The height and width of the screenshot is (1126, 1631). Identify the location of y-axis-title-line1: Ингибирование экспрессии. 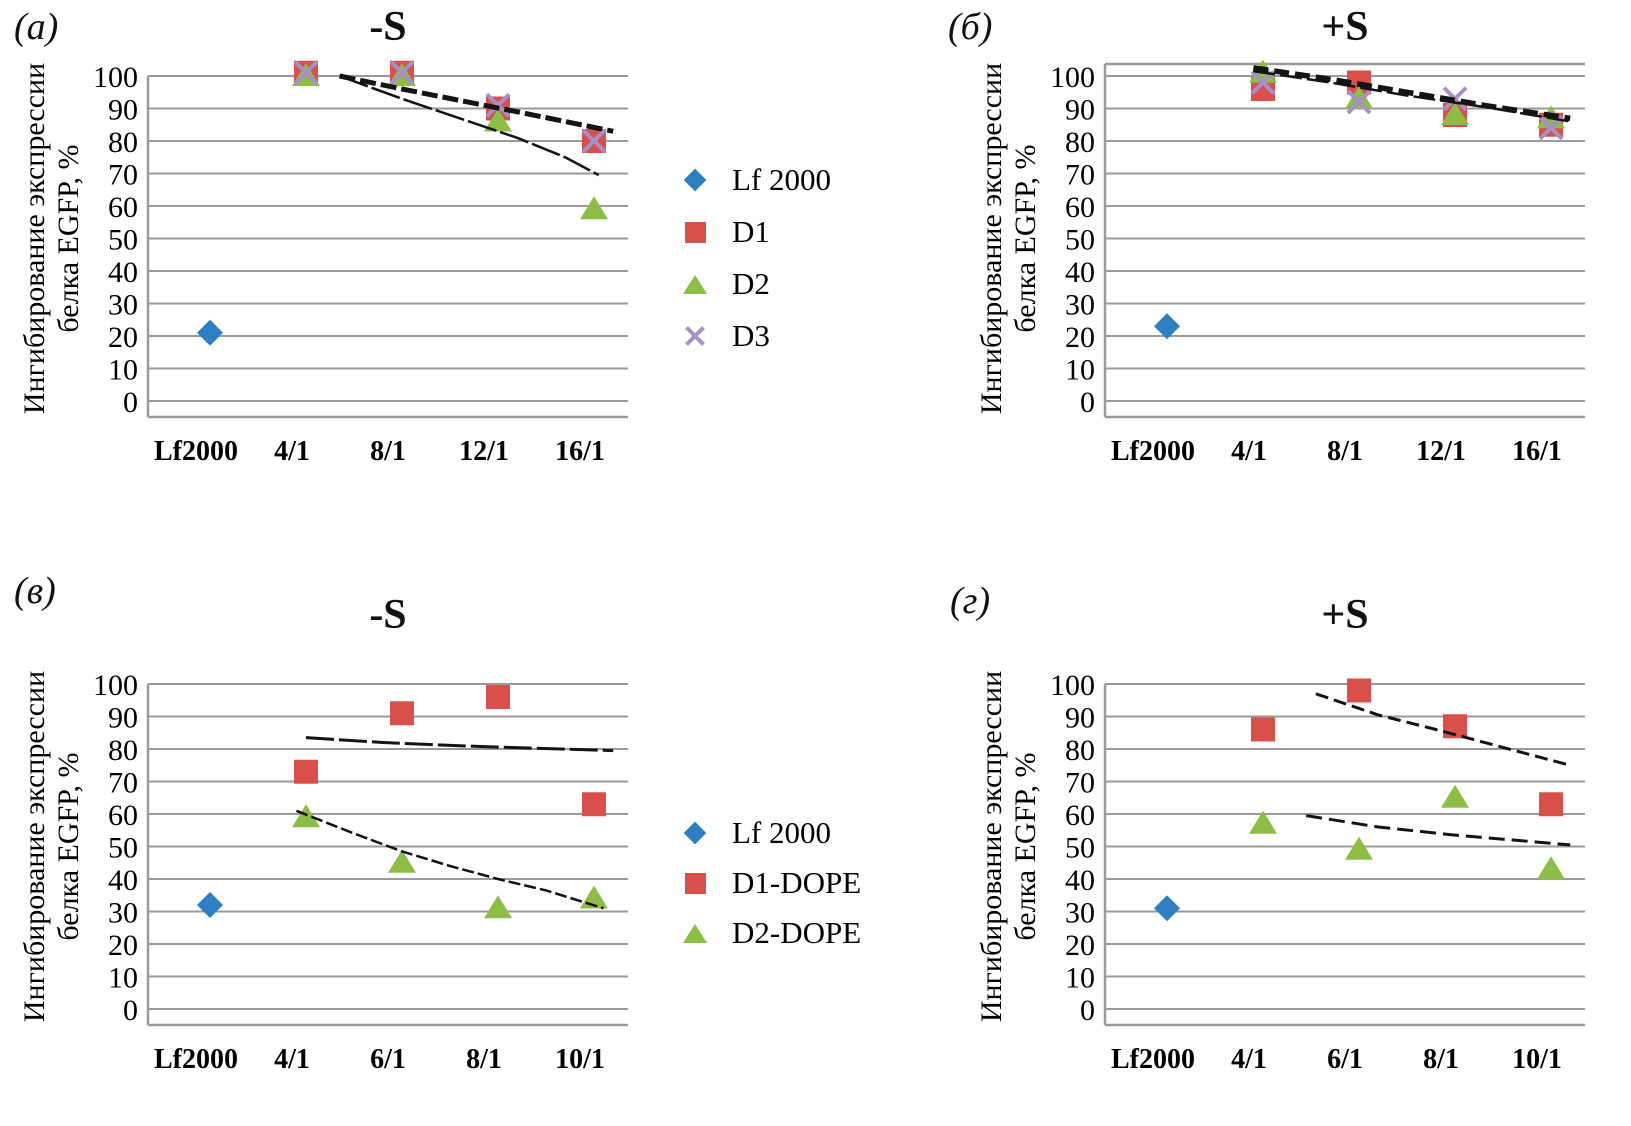
(34, 846).